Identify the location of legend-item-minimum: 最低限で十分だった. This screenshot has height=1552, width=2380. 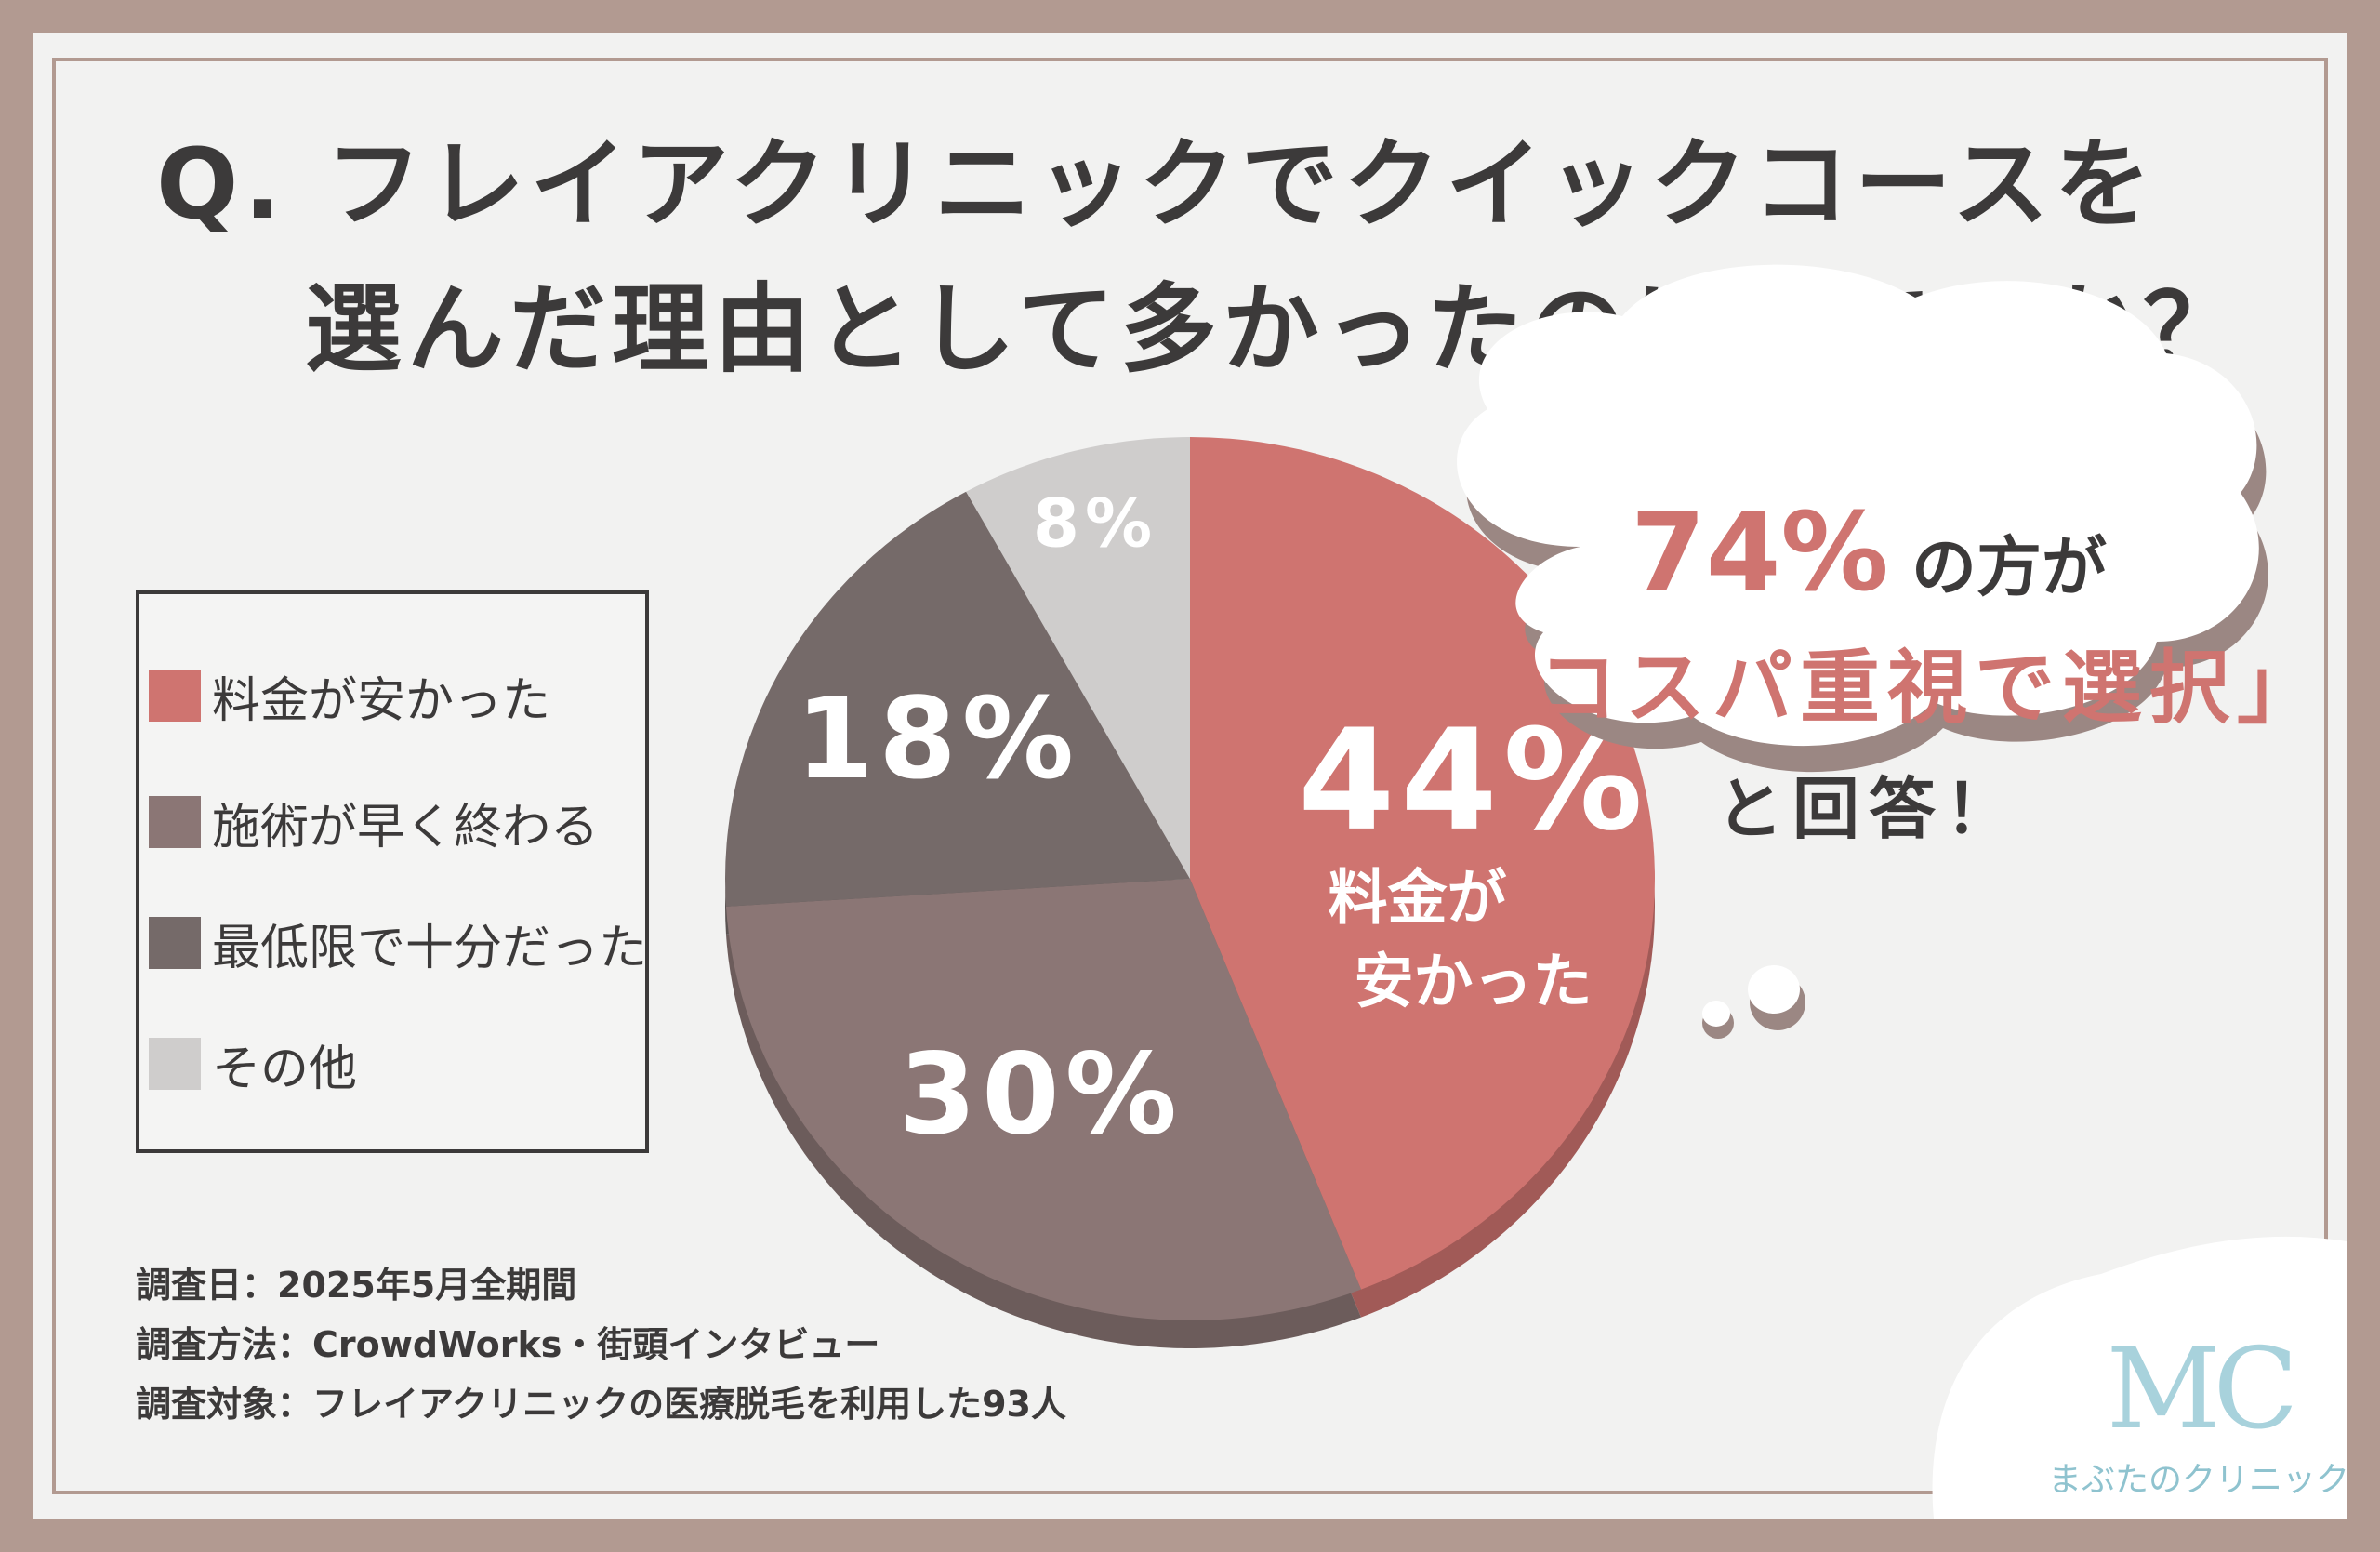
(398, 943).